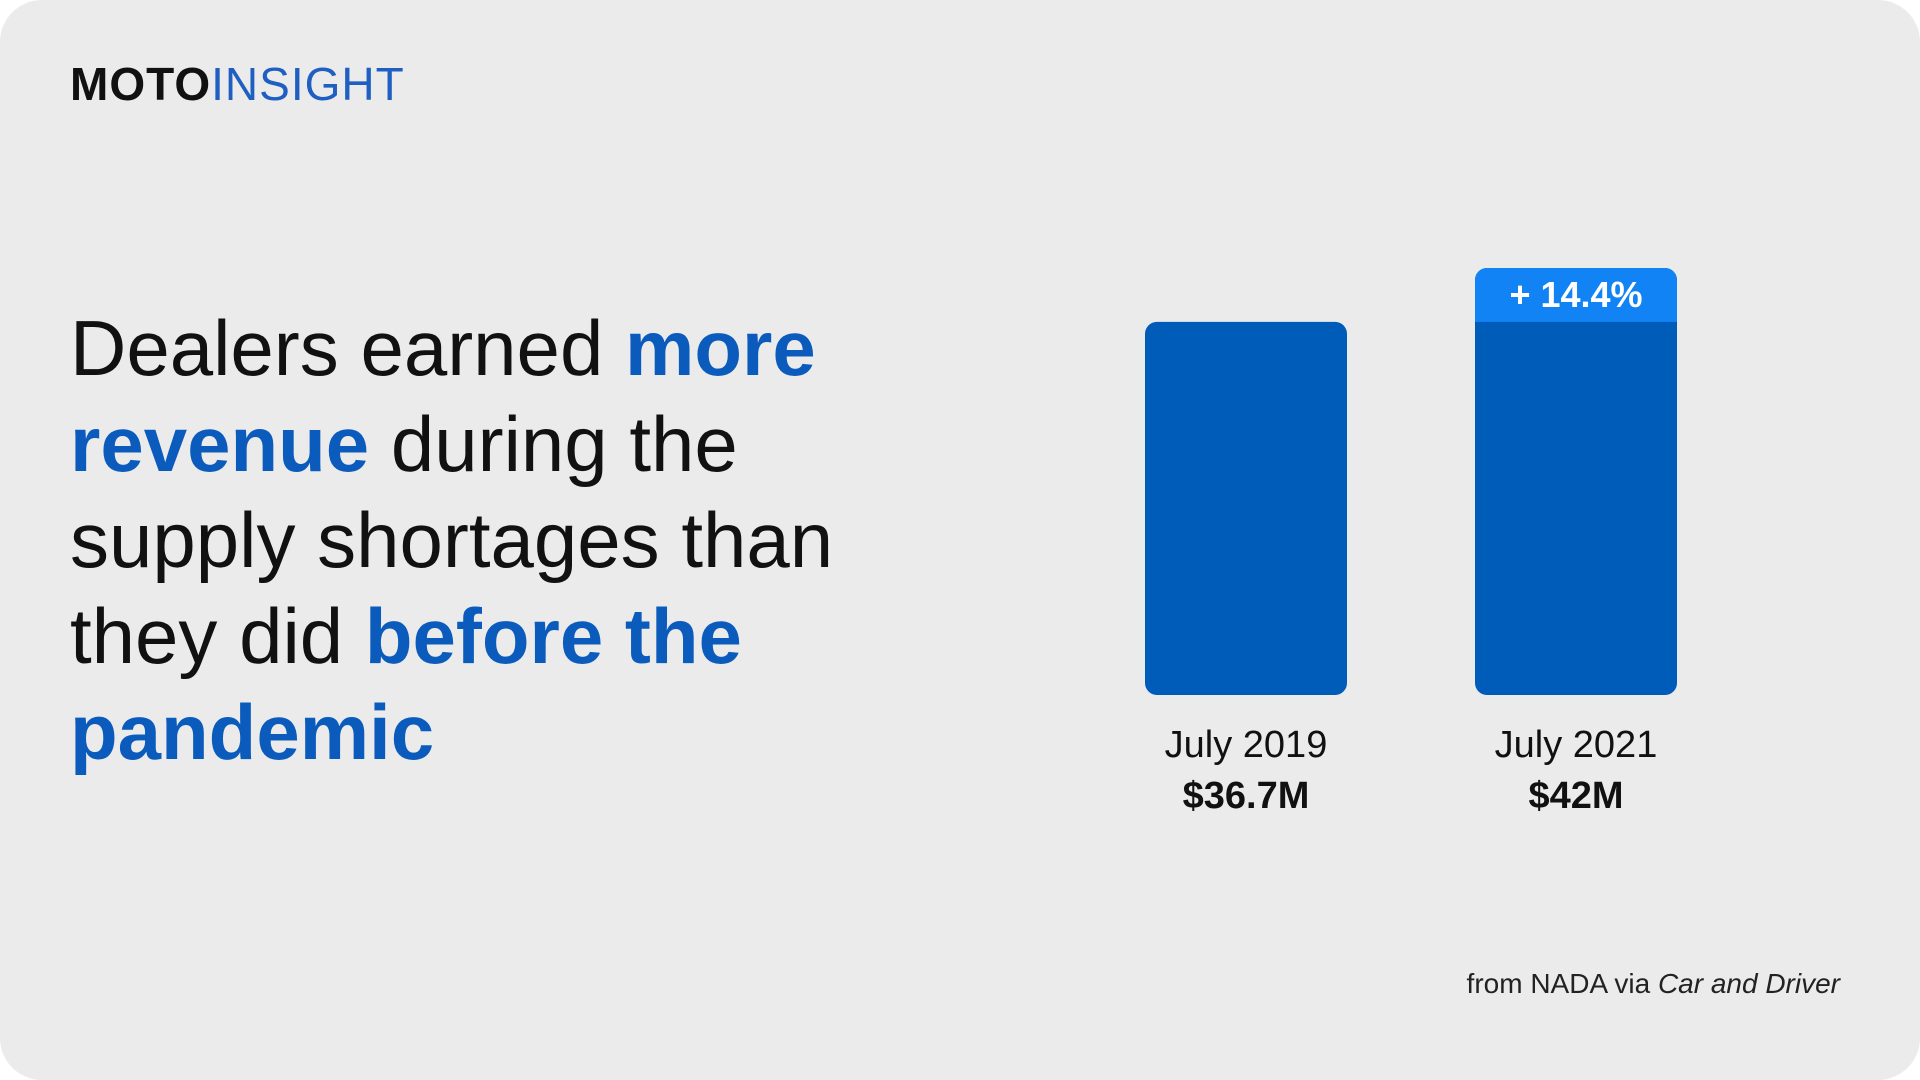 The image size is (1920, 1080). Describe the element at coordinates (1246, 745) in the screenshot. I see `category-label-july-2019: July 2019` at that location.